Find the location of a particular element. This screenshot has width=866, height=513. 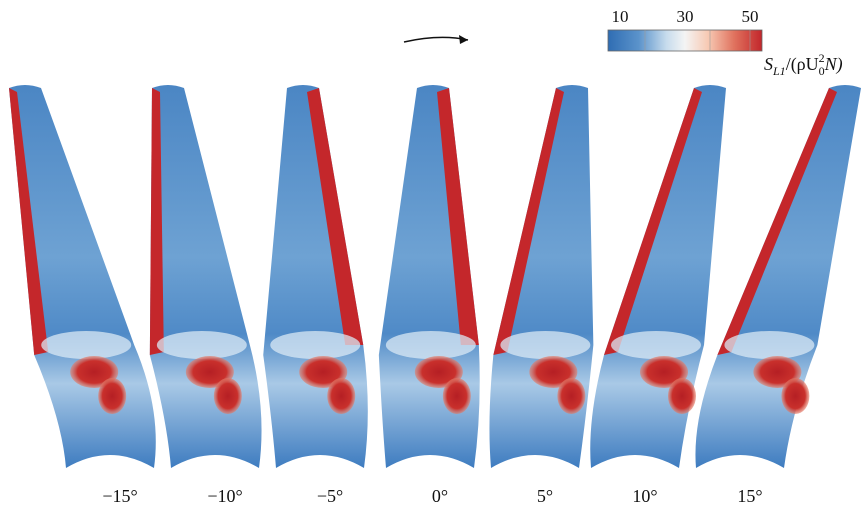

colorbar-tick-label: 10 is located at coordinates (620, 16).